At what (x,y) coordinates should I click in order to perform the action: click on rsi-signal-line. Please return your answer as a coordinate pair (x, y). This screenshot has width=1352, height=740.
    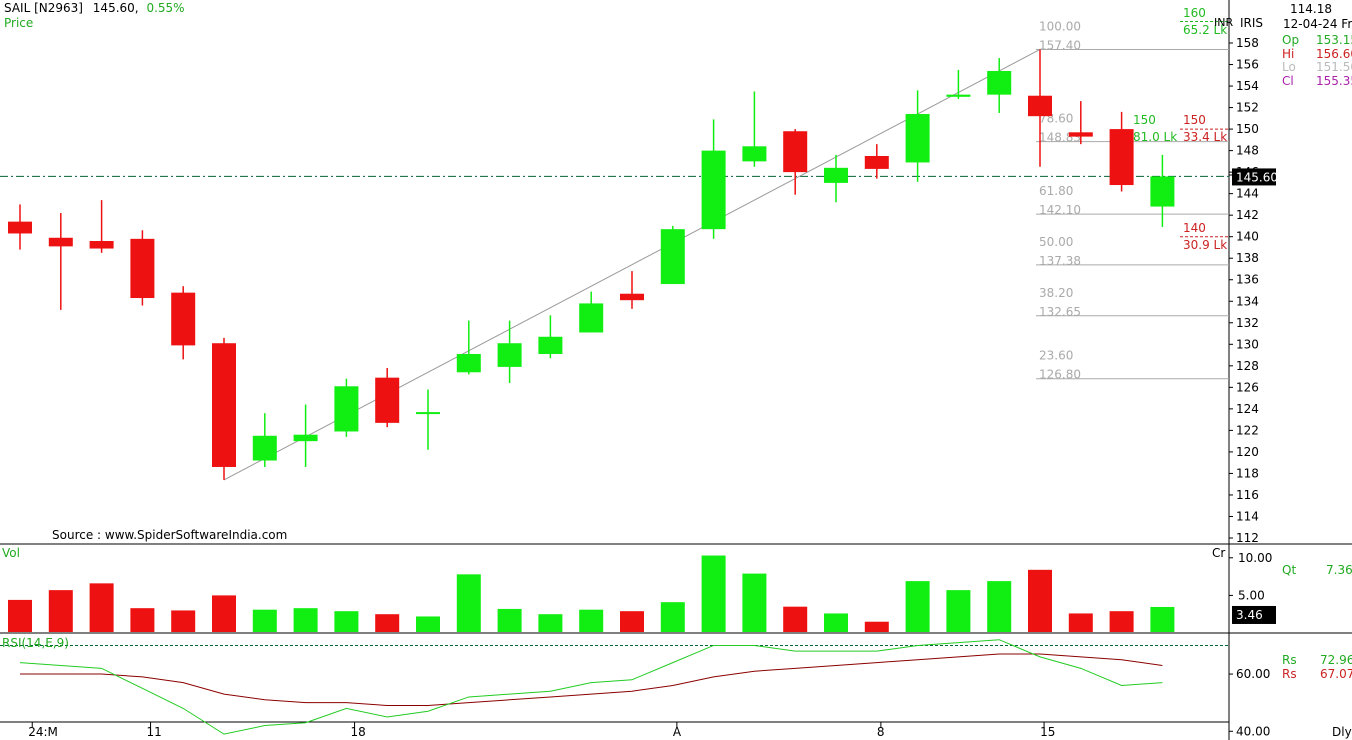
    Looking at the image, I should click on (591, 680).